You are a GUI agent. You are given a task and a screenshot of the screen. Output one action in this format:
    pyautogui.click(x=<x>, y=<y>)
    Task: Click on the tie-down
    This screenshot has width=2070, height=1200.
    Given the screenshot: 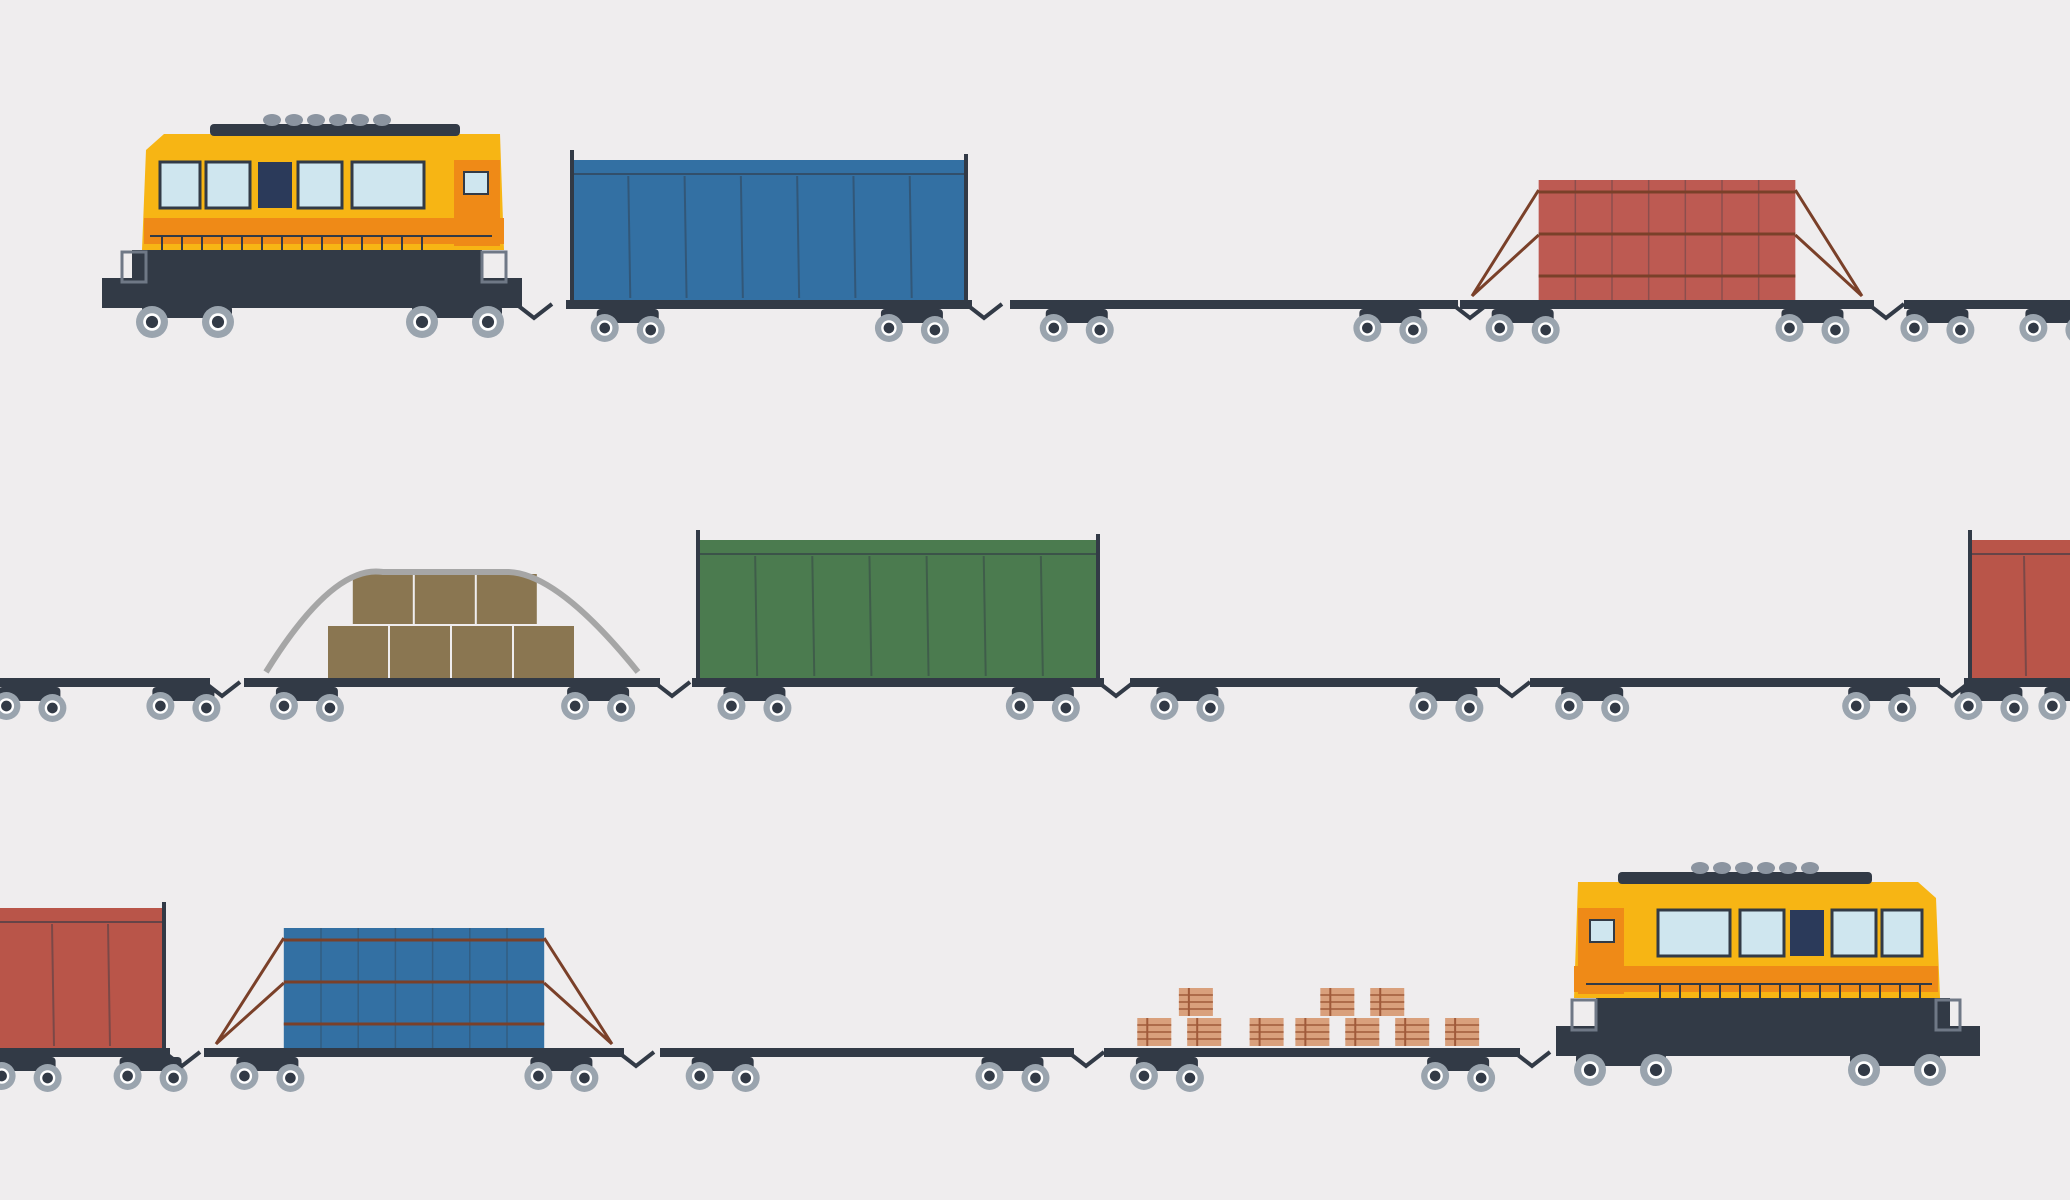 What is the action you would take?
    pyautogui.click(x=578, y=991)
    